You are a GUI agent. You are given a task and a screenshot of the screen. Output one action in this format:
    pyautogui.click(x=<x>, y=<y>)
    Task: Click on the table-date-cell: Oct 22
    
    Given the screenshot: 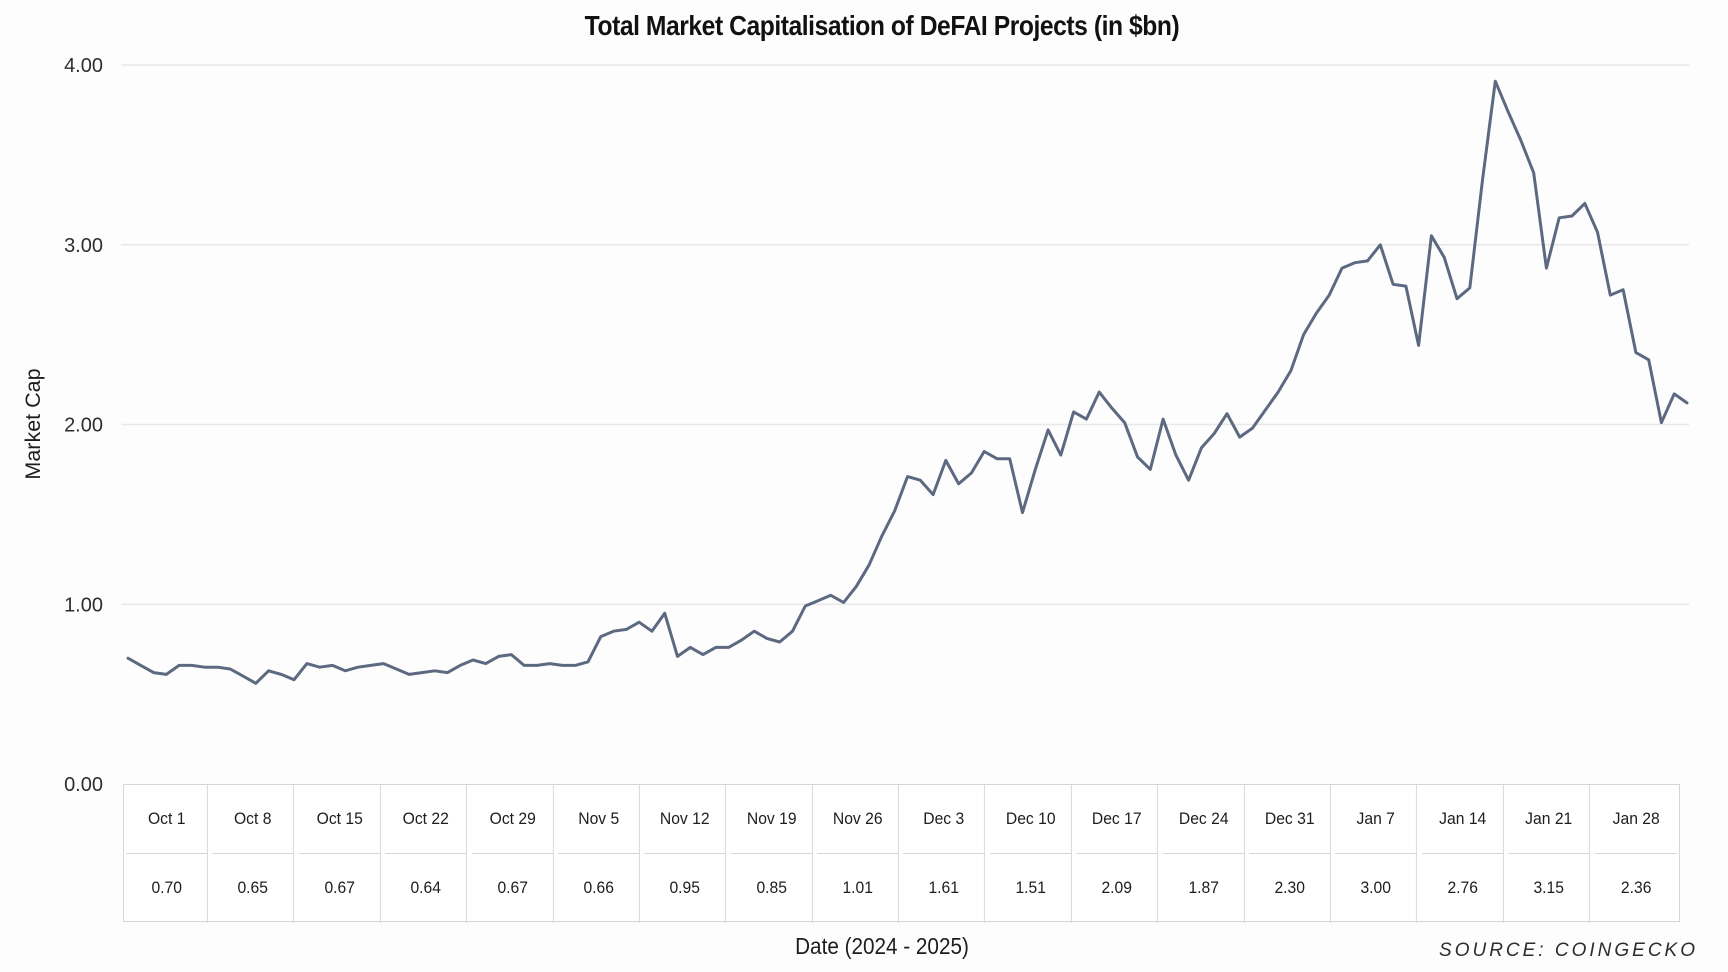 What is the action you would take?
    pyautogui.click(x=426, y=819)
    